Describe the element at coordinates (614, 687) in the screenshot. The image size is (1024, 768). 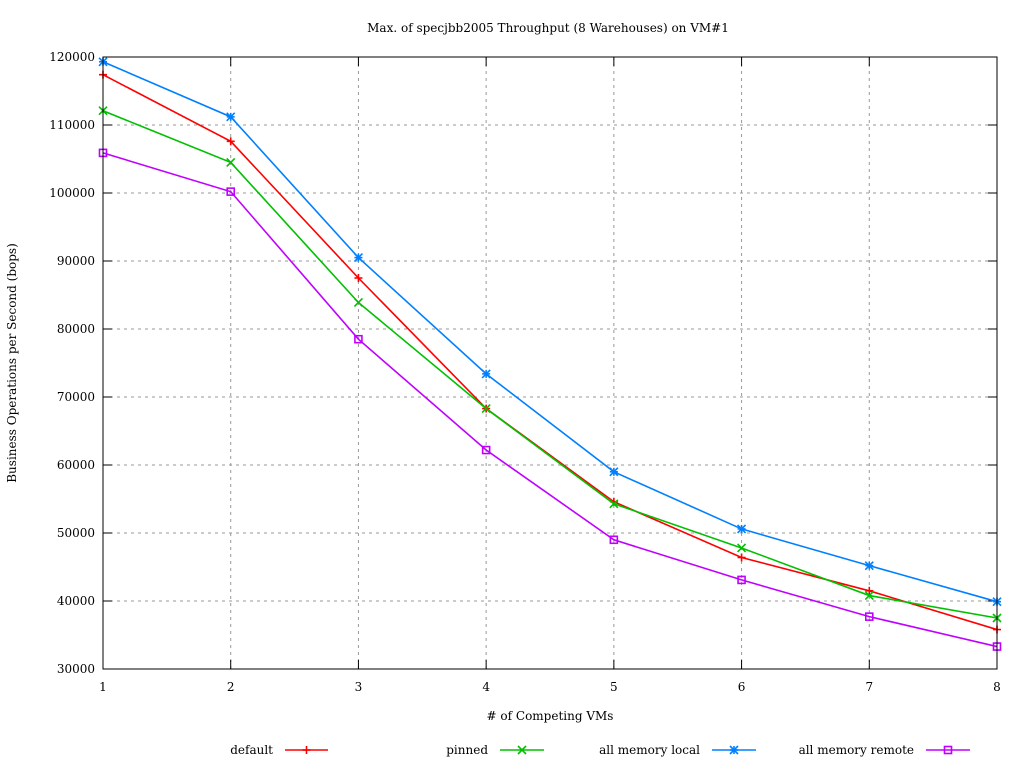
I see `x-tick-label: 5` at that location.